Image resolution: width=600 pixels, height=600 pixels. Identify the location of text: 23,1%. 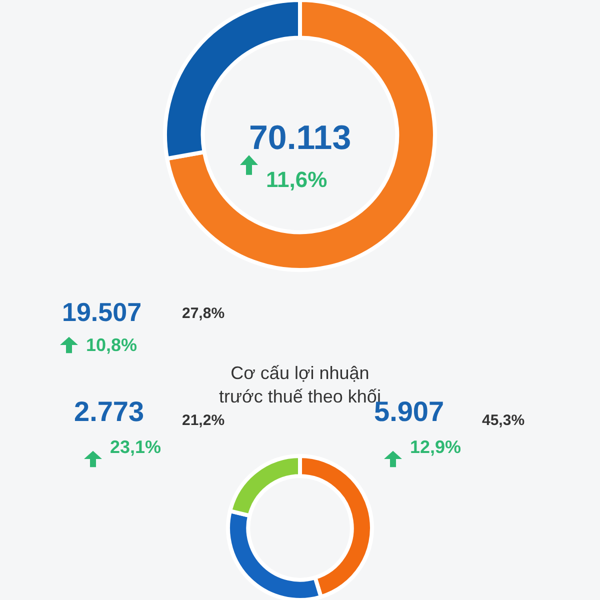
(136, 447).